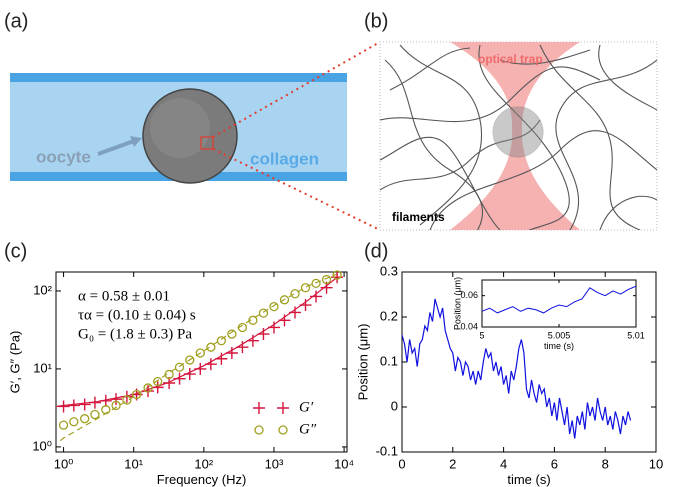 The image size is (678, 487). What do you see at coordinates (14, 362) in the screenshot?
I see `y-axis-label: G′, G″ (Pa)` at bounding box center [14, 362].